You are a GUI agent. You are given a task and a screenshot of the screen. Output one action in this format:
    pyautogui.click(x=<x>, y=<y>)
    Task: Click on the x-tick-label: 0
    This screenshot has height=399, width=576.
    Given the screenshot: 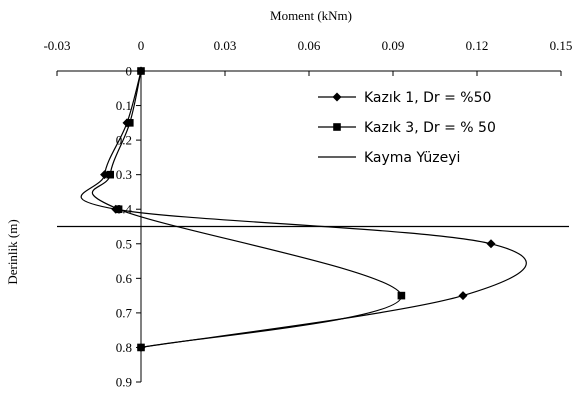 What is the action you would take?
    pyautogui.click(x=141, y=45)
    